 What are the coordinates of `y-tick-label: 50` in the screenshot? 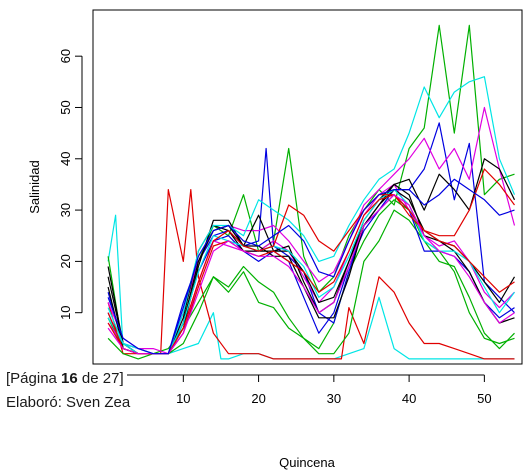 It's located at (65, 107).